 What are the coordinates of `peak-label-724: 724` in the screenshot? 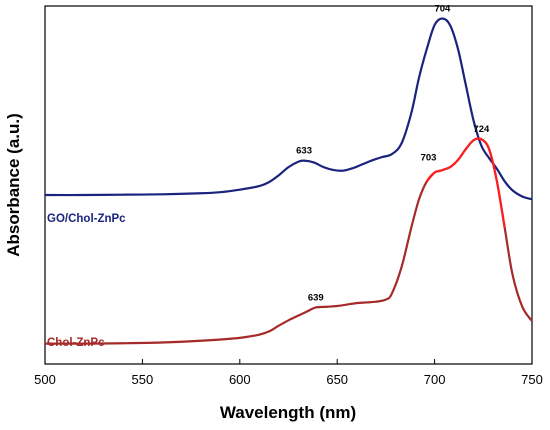 It's located at (481, 129).